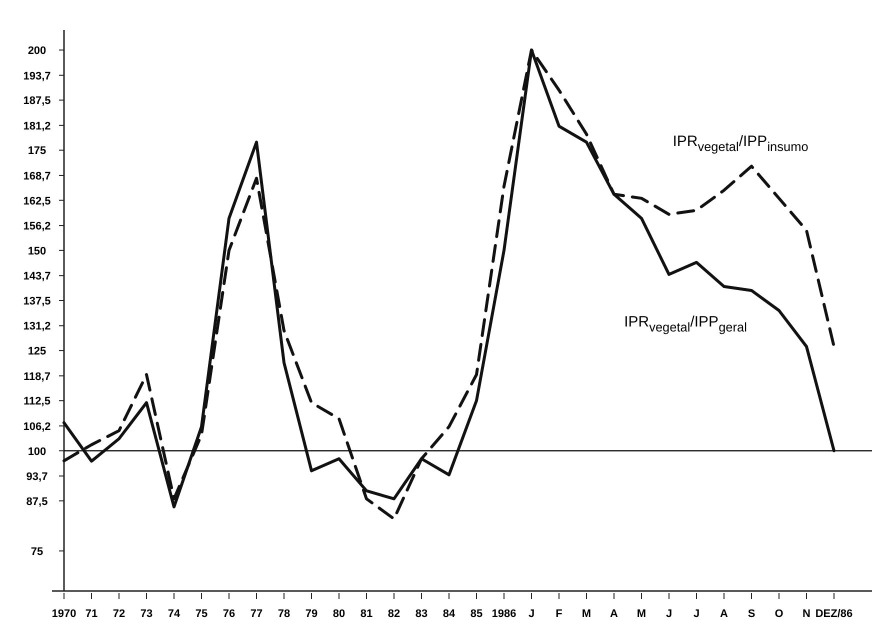 This screenshot has width=894, height=624. Describe the element at coordinates (37, 176) in the screenshot. I see `y-tick-label: 168,7` at that location.